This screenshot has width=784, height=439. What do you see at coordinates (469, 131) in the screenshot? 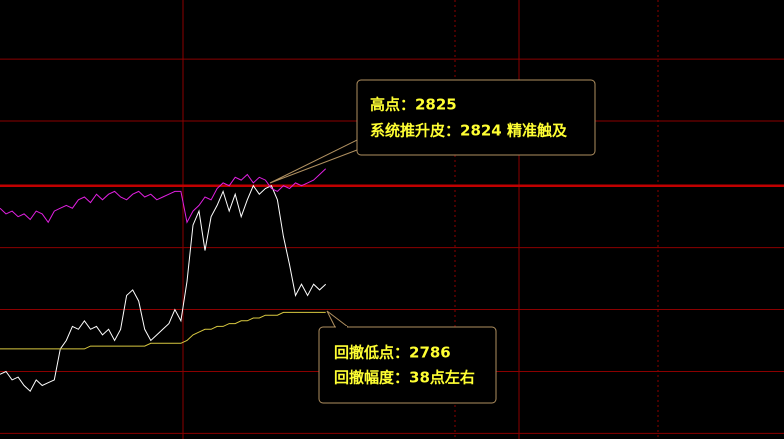
I see `callout-text: 系统推升皮：2824 精准触及` at bounding box center [469, 131].